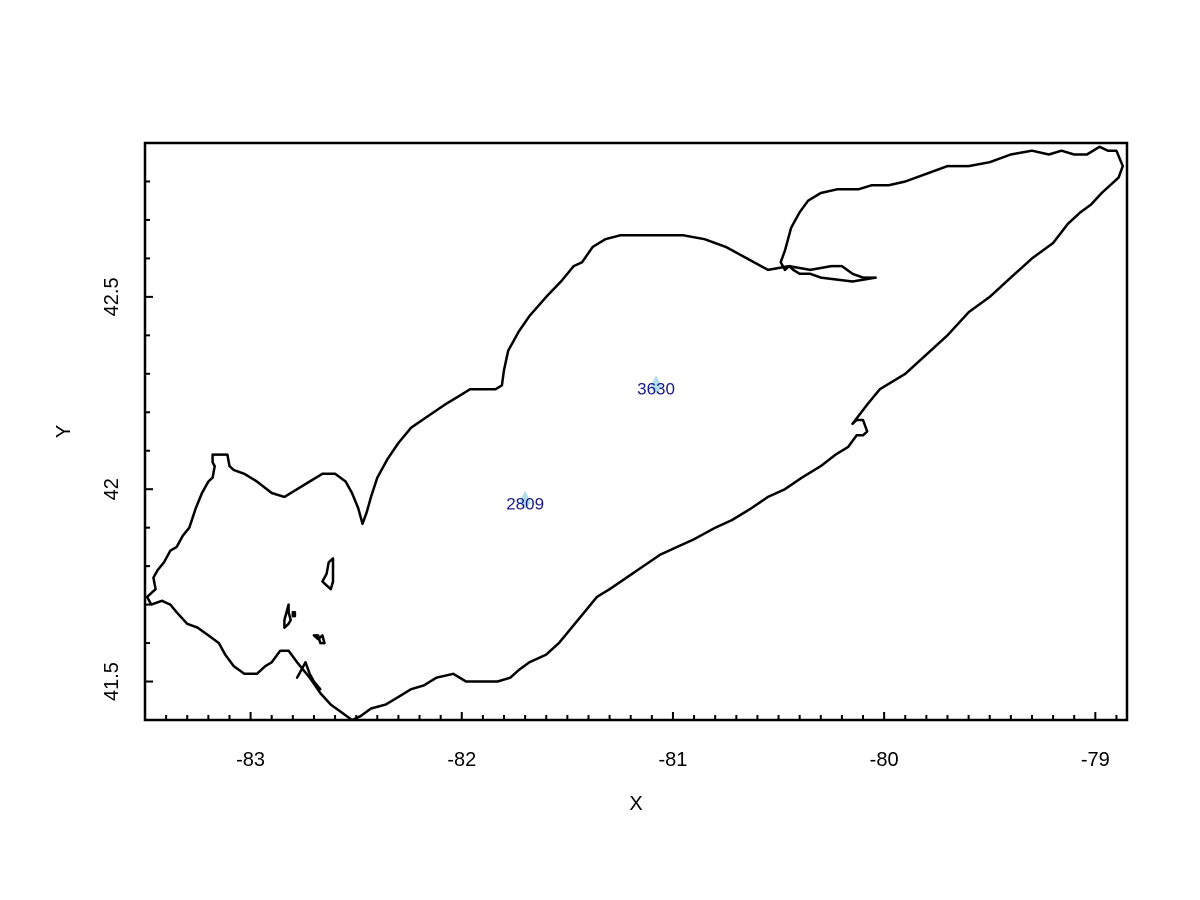 The height and width of the screenshot is (900, 1200). I want to click on station-label: 3630, so click(656, 388).